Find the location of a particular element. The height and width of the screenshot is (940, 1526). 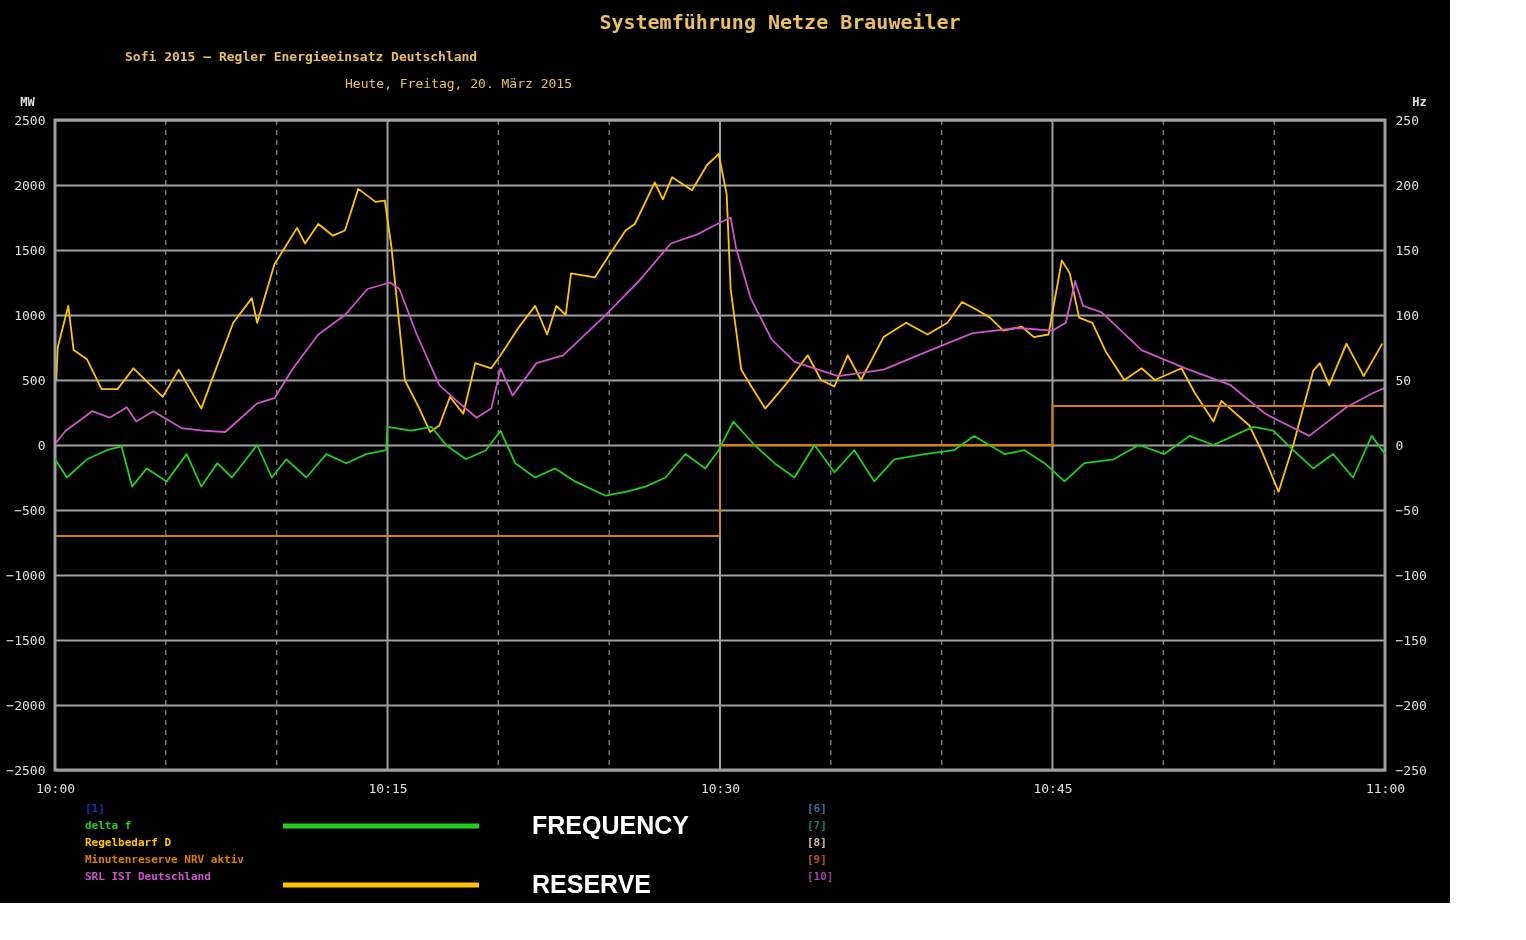

y2-tick-label: 100 is located at coordinates (1407, 315).